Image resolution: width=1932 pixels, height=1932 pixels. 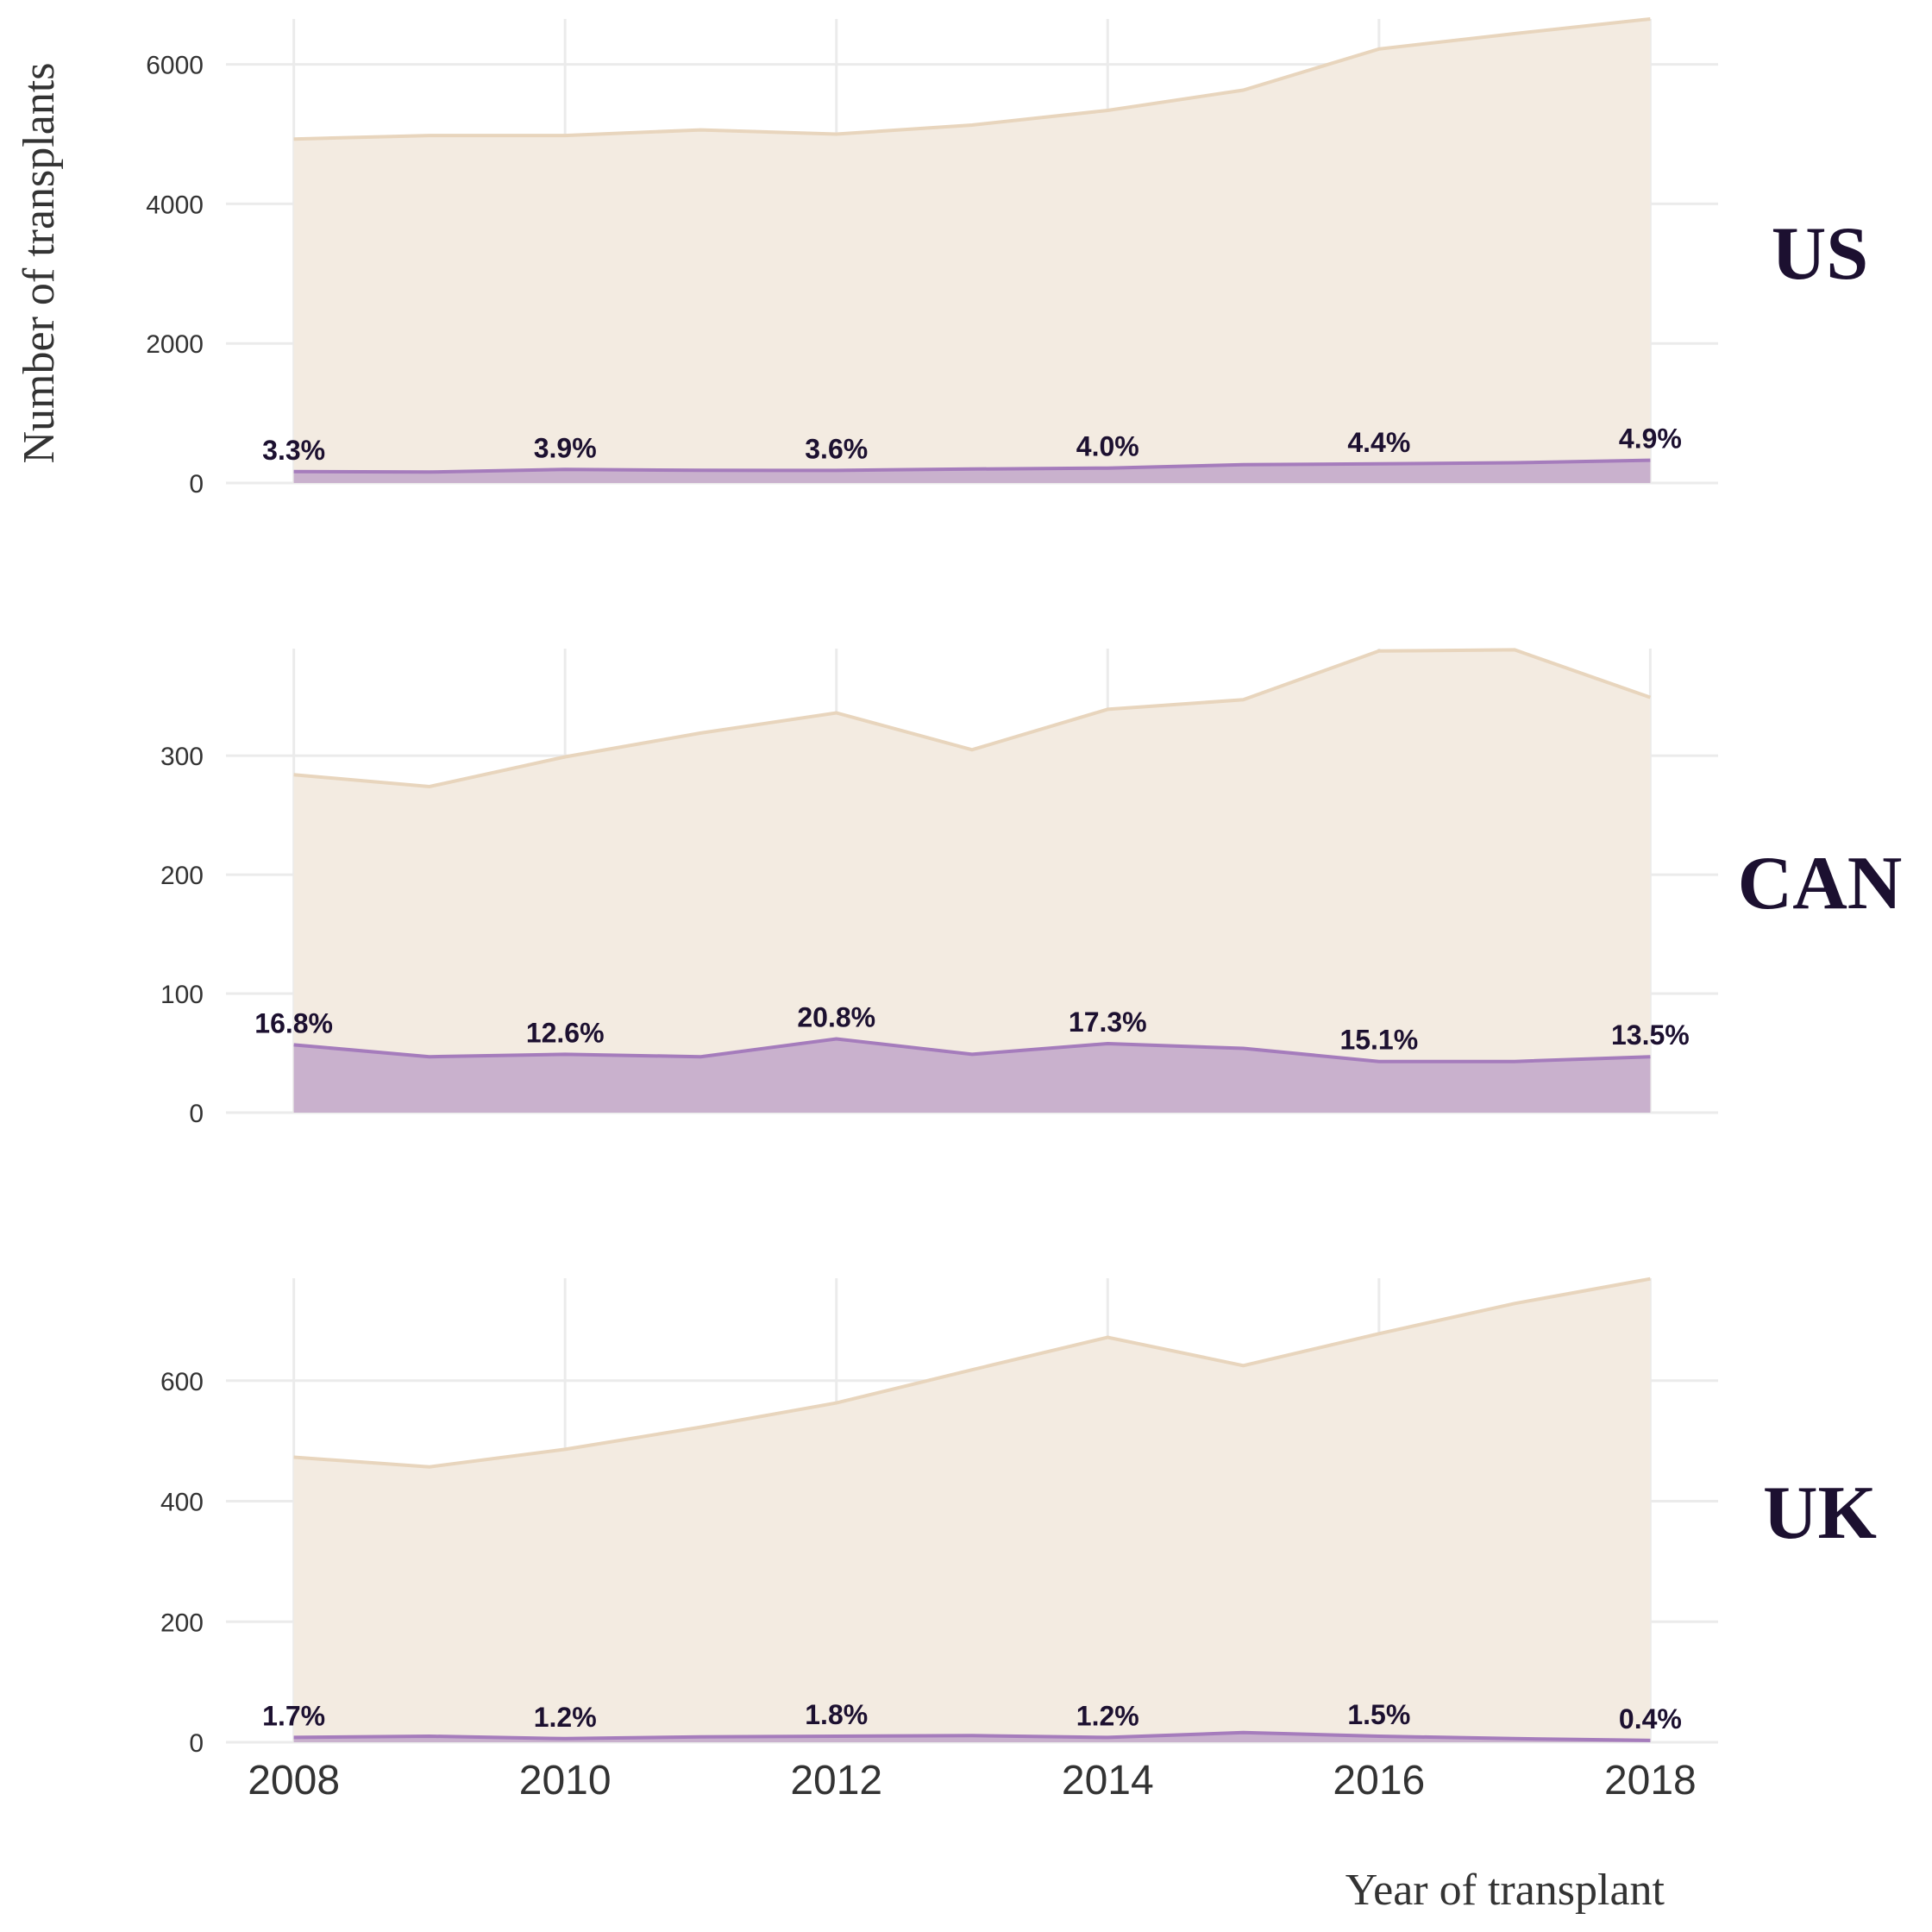 I want to click on percentage-label: 3.6%, so click(x=836, y=448).